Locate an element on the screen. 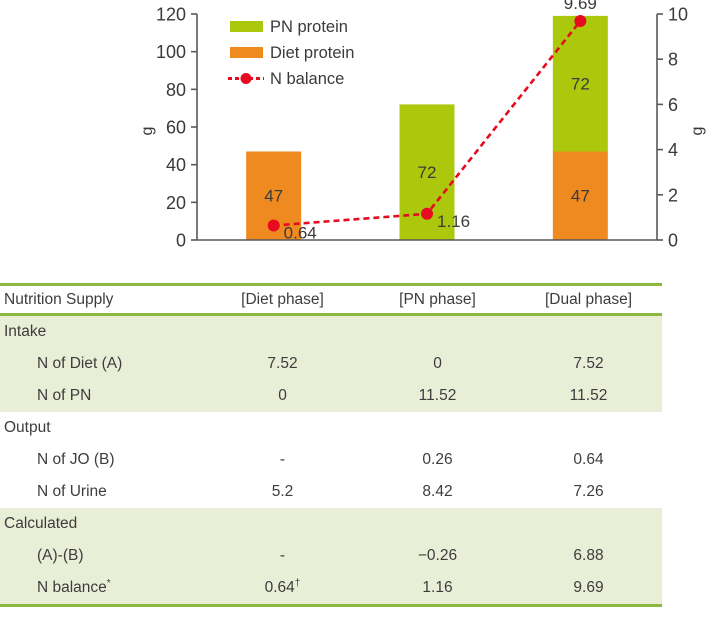 This screenshot has width=716, height=617. table-row: N of JO (B) - 0.26 0.64 is located at coordinates (331, 460).